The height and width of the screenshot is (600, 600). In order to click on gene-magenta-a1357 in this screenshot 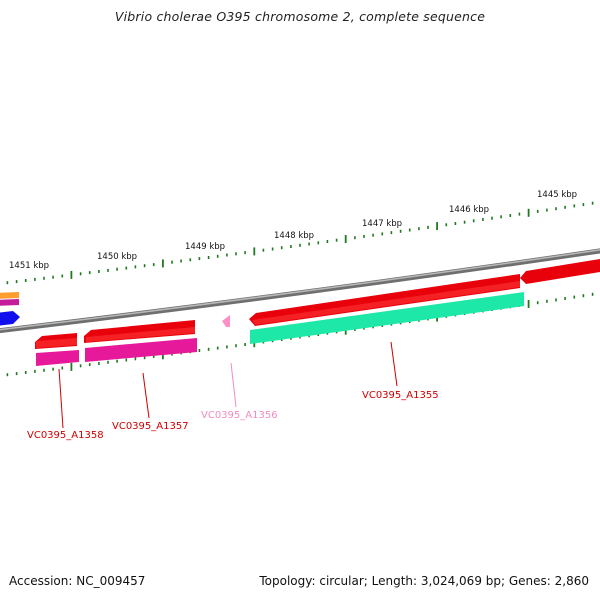, I will do `click(141, 350)`.